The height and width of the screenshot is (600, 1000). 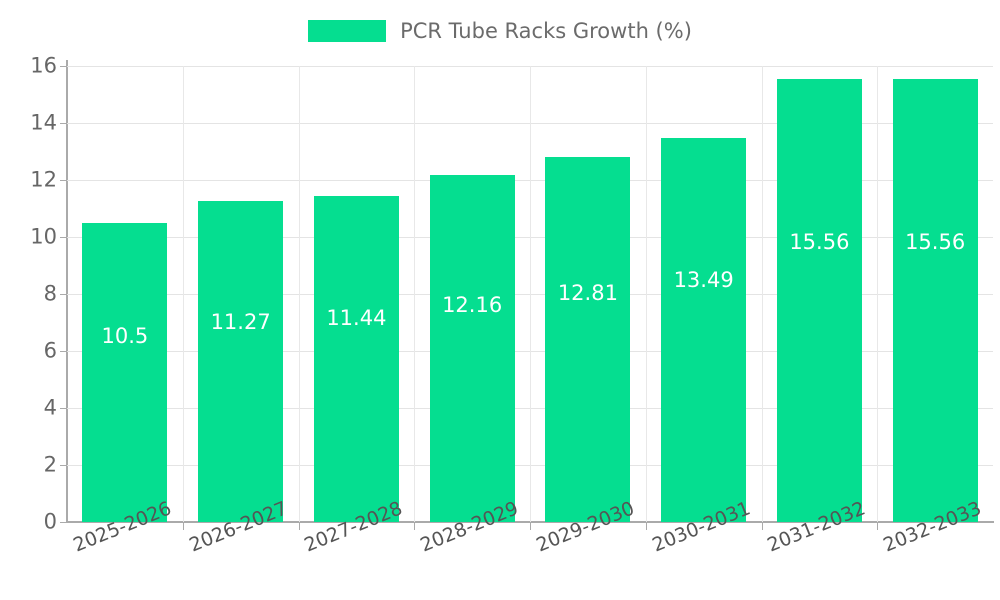 What do you see at coordinates (587, 292) in the screenshot?
I see `bar-value-label: 12.81` at bounding box center [587, 292].